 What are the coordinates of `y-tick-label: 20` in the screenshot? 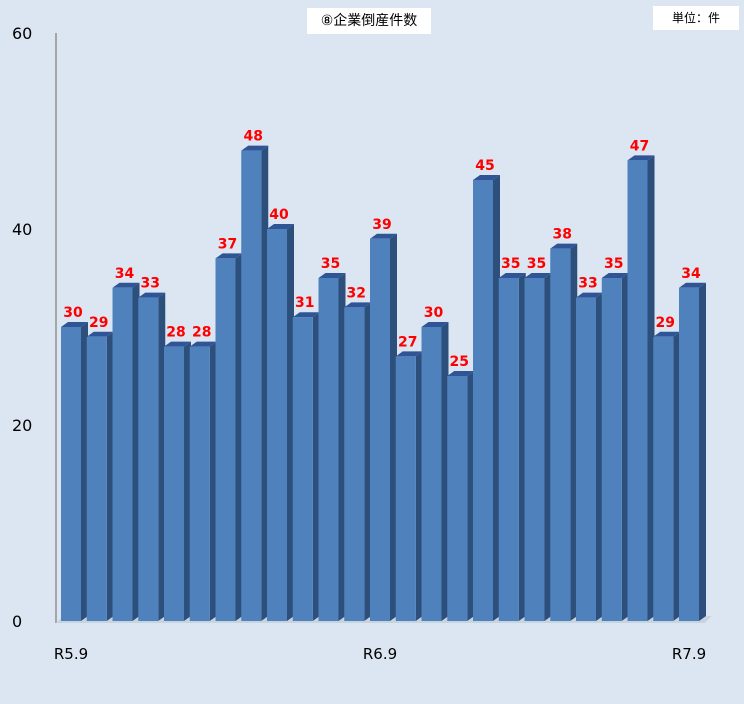 It's located at (22, 425).